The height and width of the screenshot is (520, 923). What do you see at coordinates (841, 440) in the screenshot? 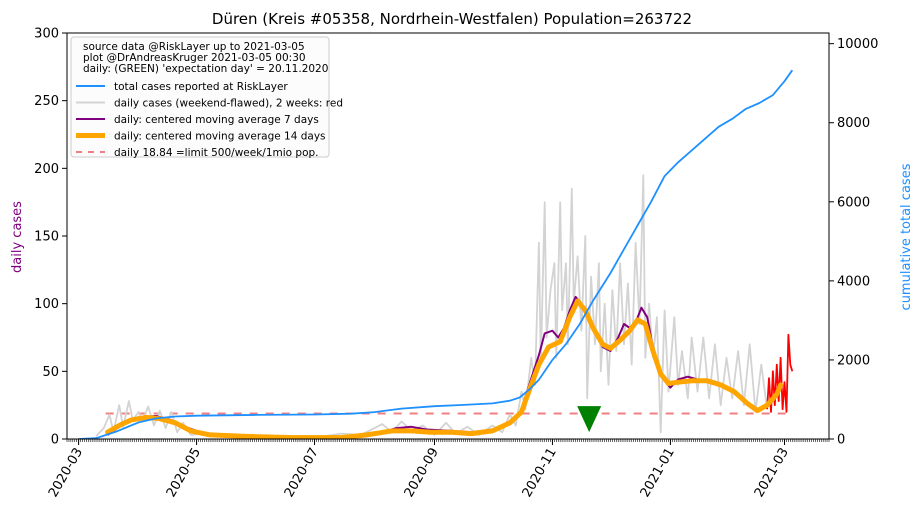
I see `y-tick-label-right: 0` at bounding box center [841, 440].